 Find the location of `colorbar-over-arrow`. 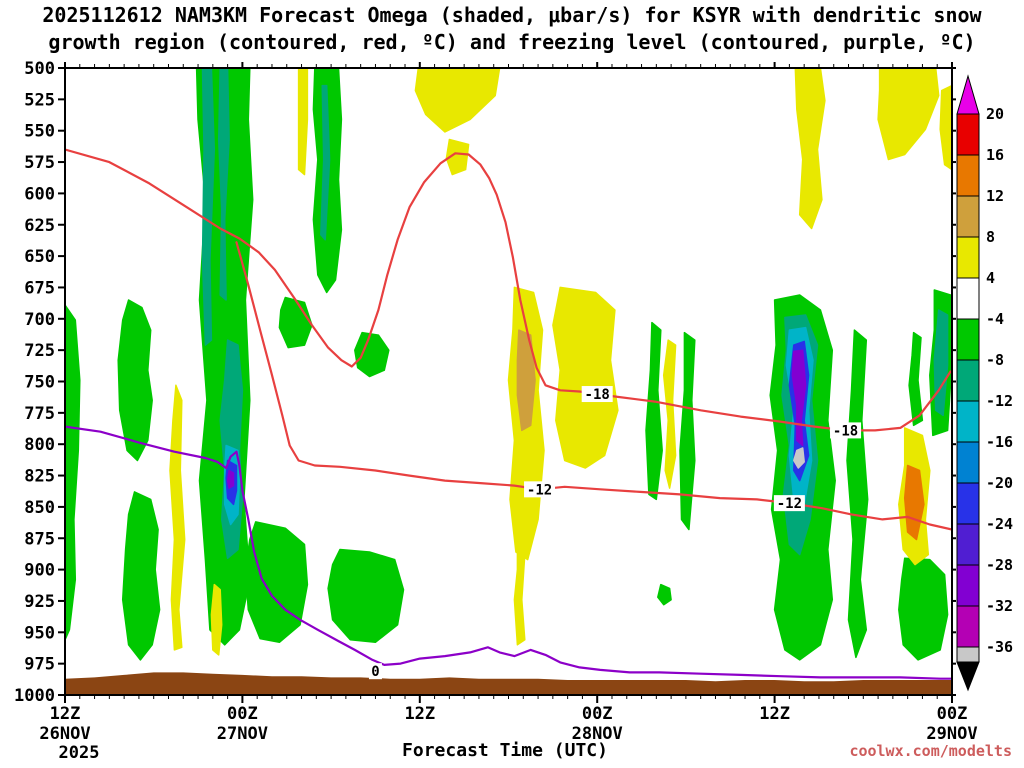

colorbar-over-arrow is located at coordinates (968, 94).